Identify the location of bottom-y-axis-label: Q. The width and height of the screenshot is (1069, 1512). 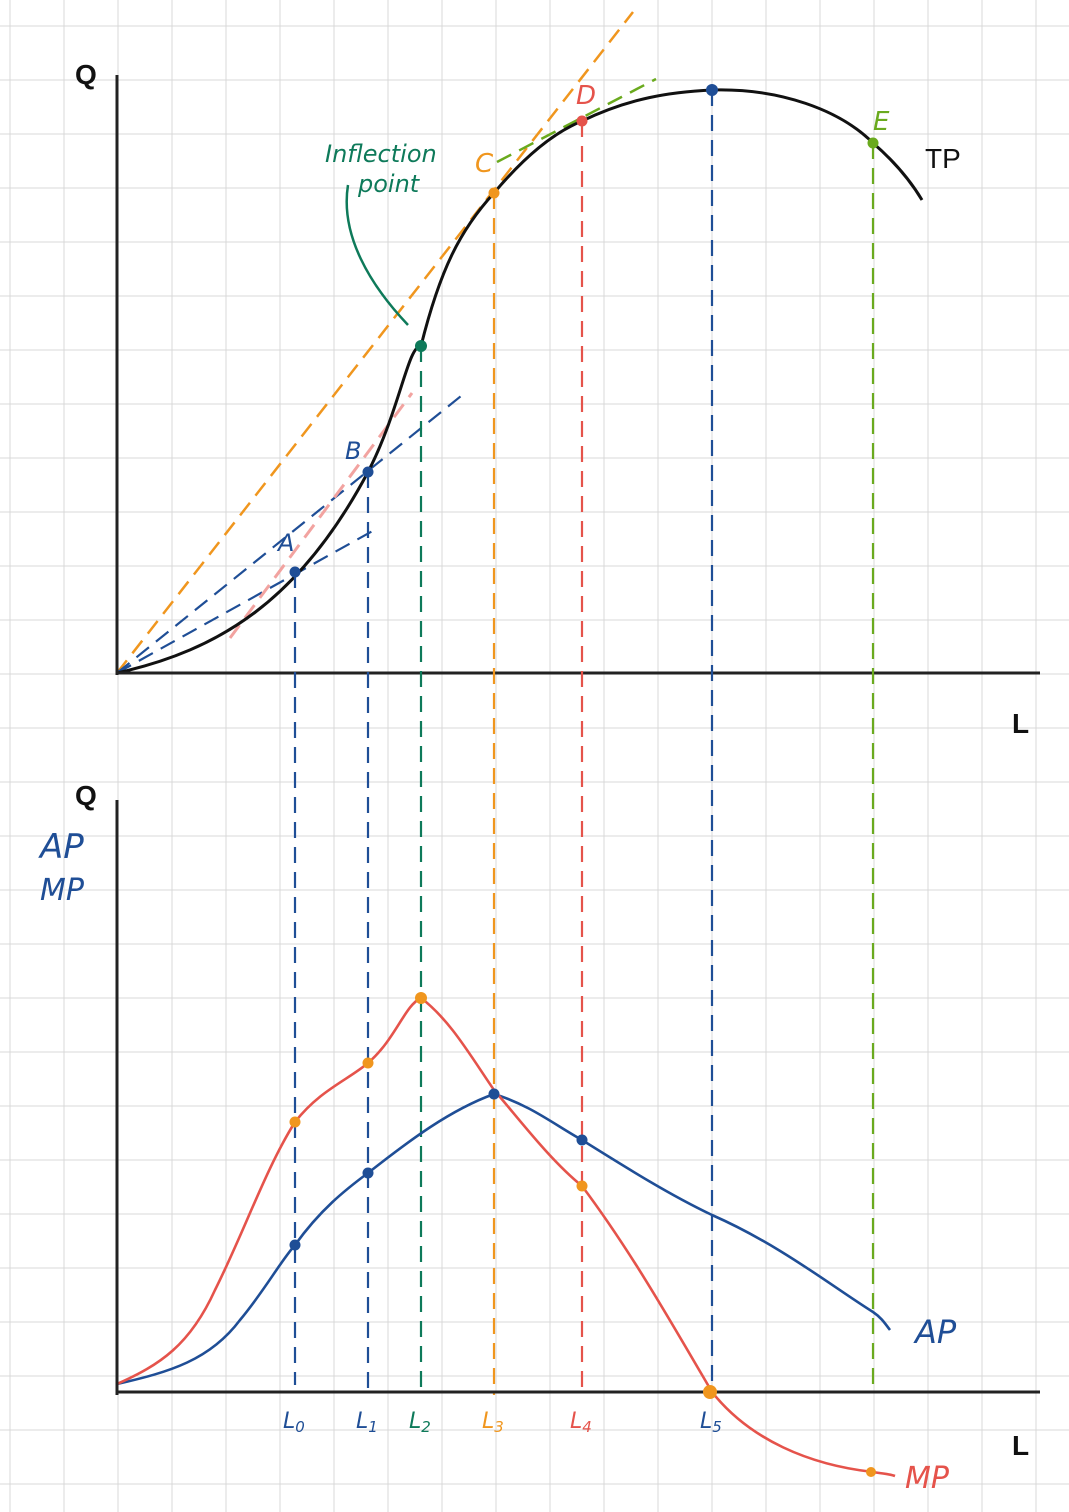
(86, 795).